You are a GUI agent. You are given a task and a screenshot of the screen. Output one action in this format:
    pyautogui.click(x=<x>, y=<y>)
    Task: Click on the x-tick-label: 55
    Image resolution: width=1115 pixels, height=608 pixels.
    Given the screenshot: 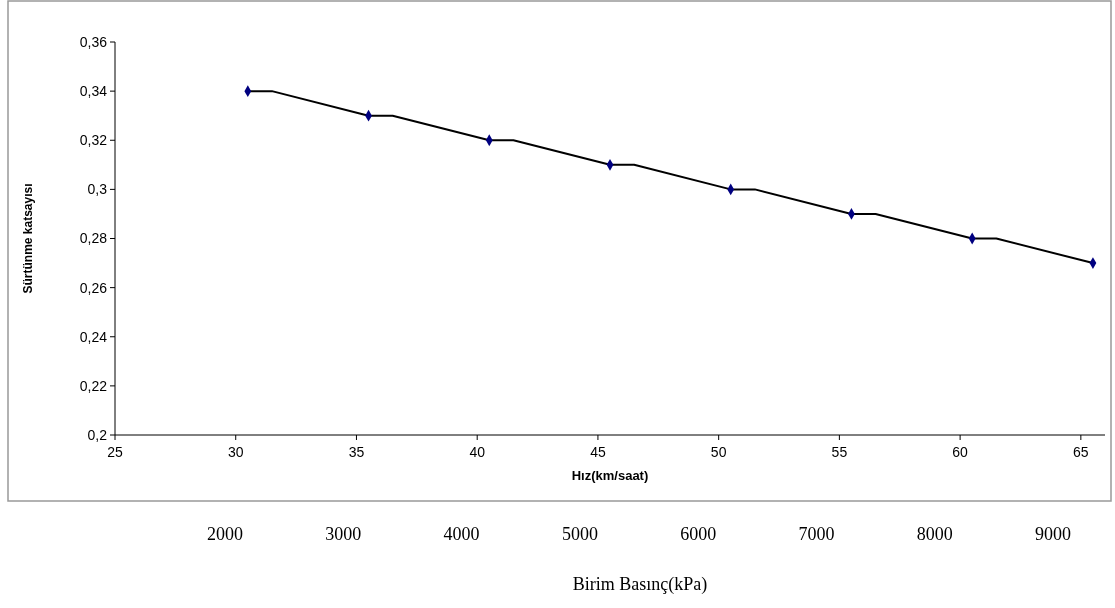 What is the action you would take?
    pyautogui.click(x=839, y=452)
    